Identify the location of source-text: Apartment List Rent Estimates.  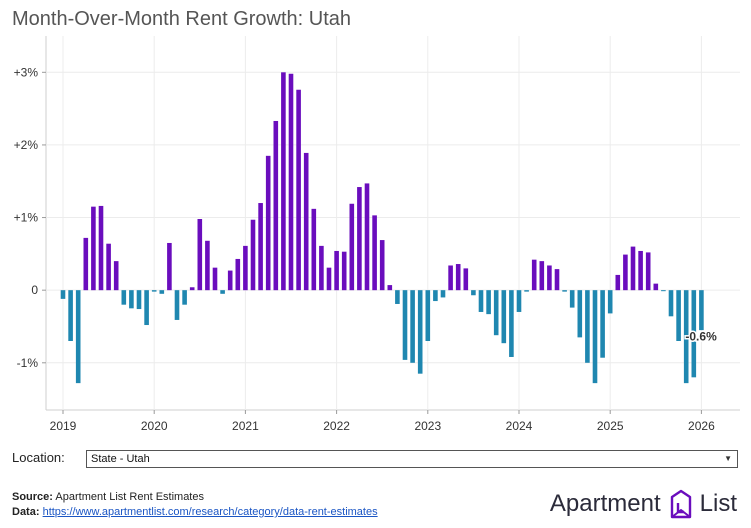
(129, 497).